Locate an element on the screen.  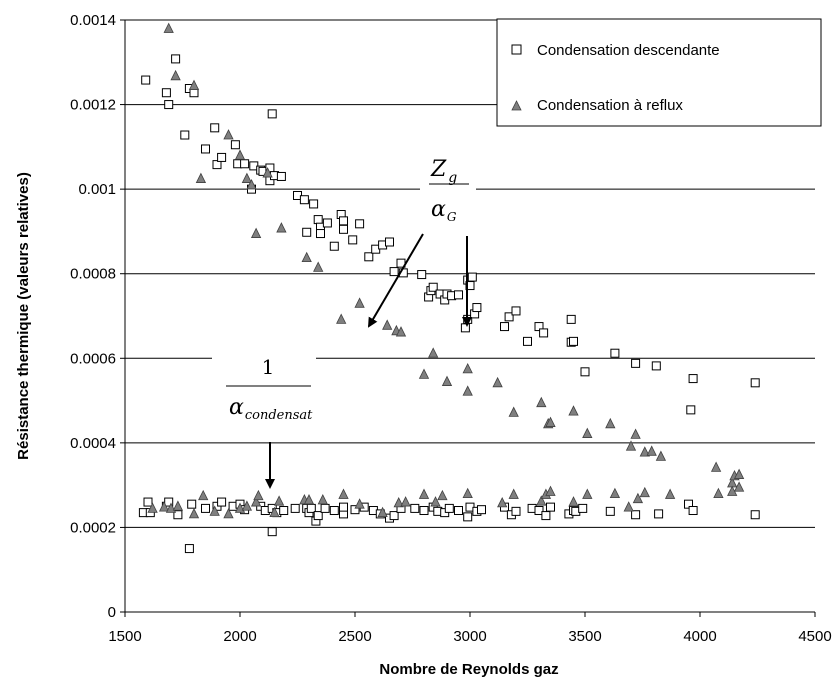
annotation-zg-denominator: αG is located at coordinates (444, 210).